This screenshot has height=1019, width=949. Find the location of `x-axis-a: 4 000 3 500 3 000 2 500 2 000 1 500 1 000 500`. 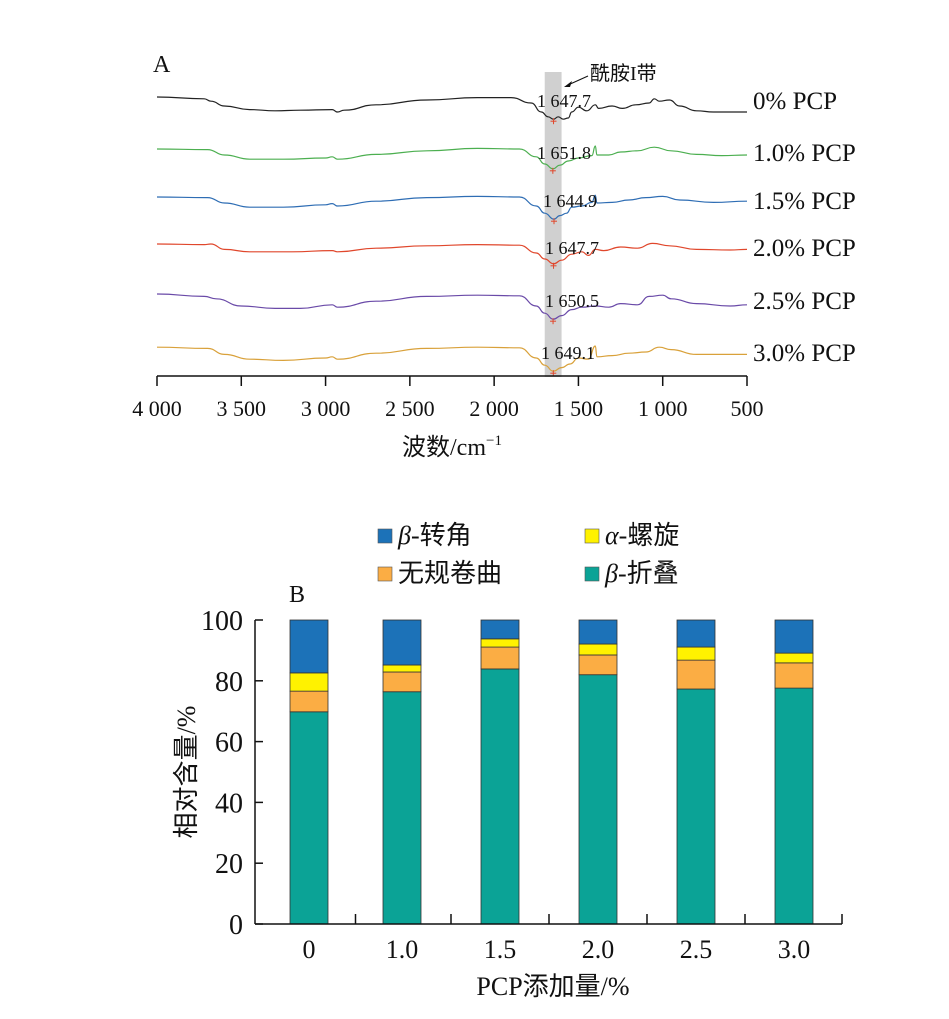

x-axis-a: 4 000 3 500 3 000 2 500 2 000 1 500 1 000 500 is located at coordinates (448, 398).